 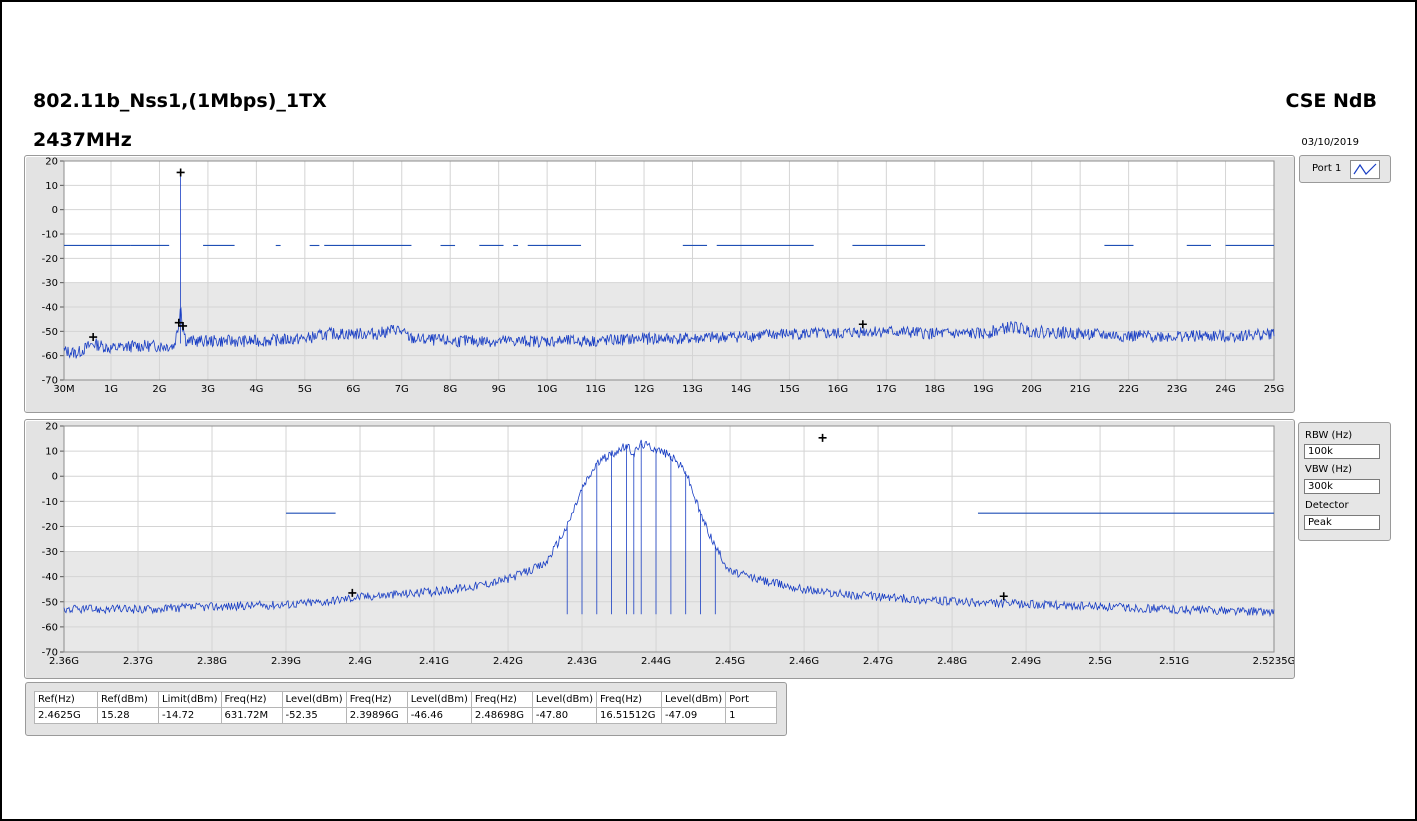 What do you see at coordinates (1031, 389) in the screenshot?
I see `x-tick-label: 20G` at bounding box center [1031, 389].